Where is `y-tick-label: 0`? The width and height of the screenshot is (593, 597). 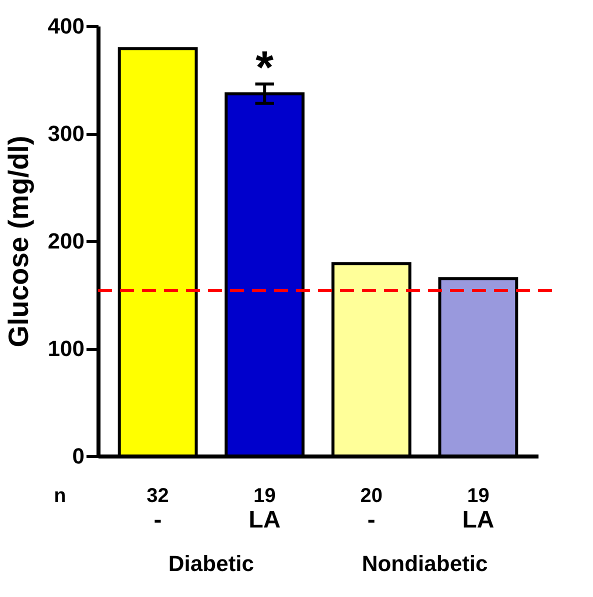
y-tick-label: 0 is located at coordinates (78, 456).